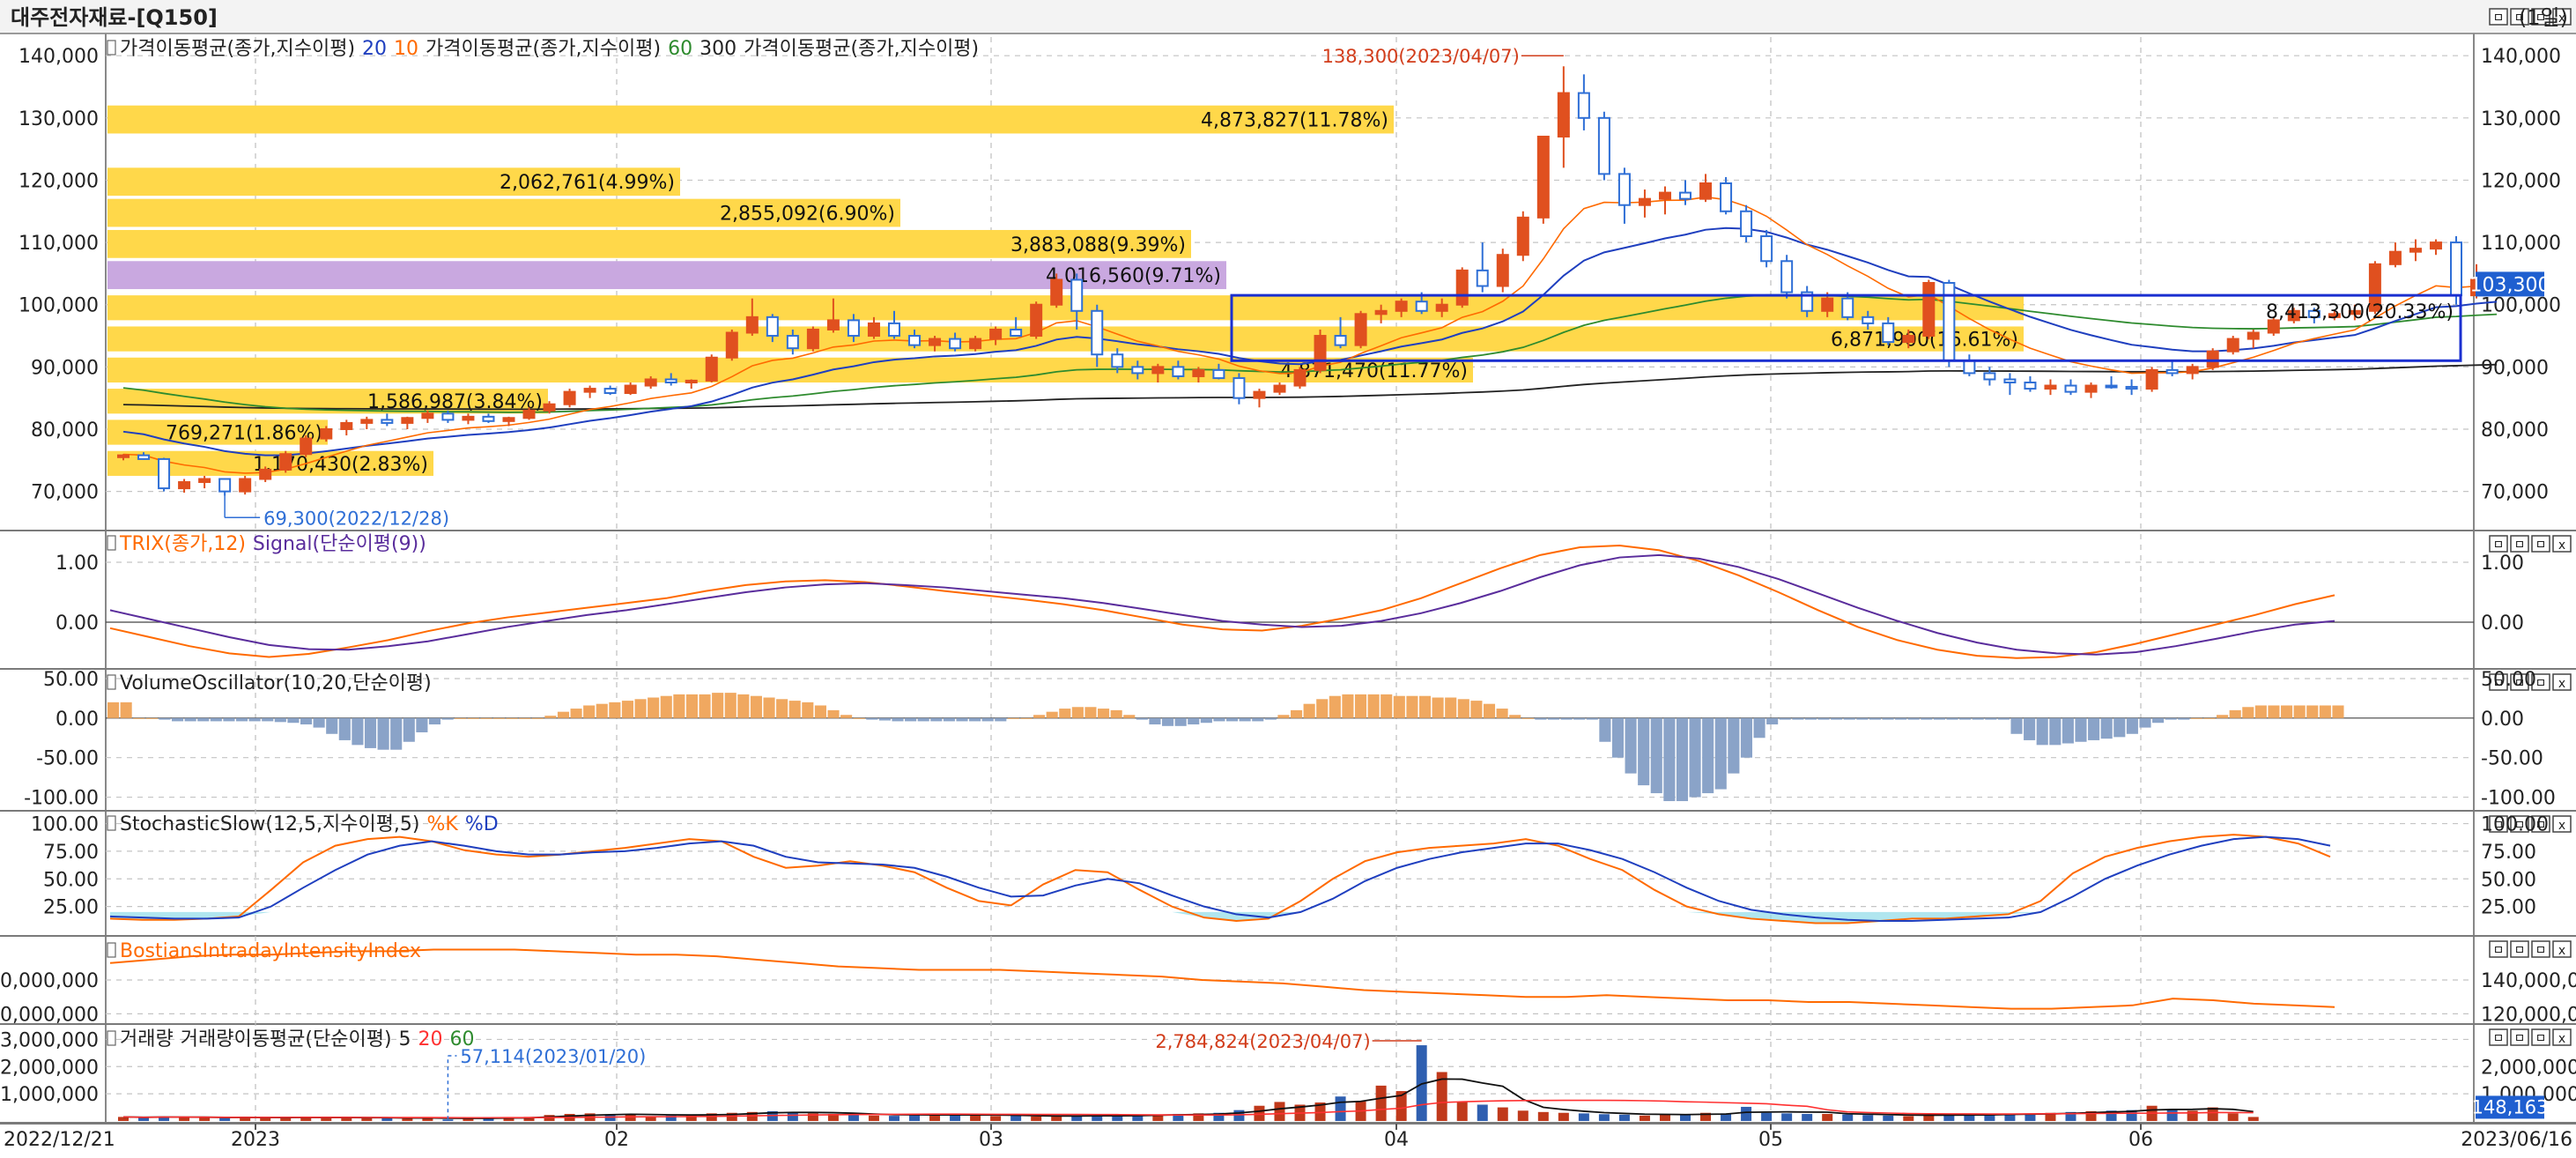  What do you see at coordinates (1263, 1041) in the screenshot?
I see `volume-high-label: 2,784,824(2023/04/07)` at bounding box center [1263, 1041].